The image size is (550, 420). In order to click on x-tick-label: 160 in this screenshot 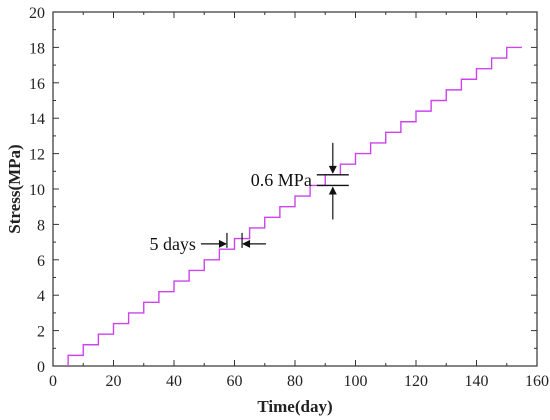, I will do `click(537, 381)`.